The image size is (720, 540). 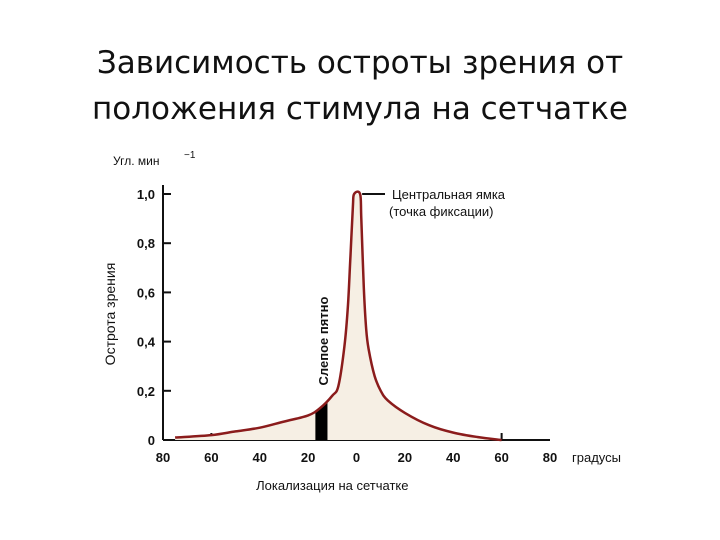 What do you see at coordinates (190, 155) in the screenshot?
I see `y-unit-exponent: −1` at bounding box center [190, 155].